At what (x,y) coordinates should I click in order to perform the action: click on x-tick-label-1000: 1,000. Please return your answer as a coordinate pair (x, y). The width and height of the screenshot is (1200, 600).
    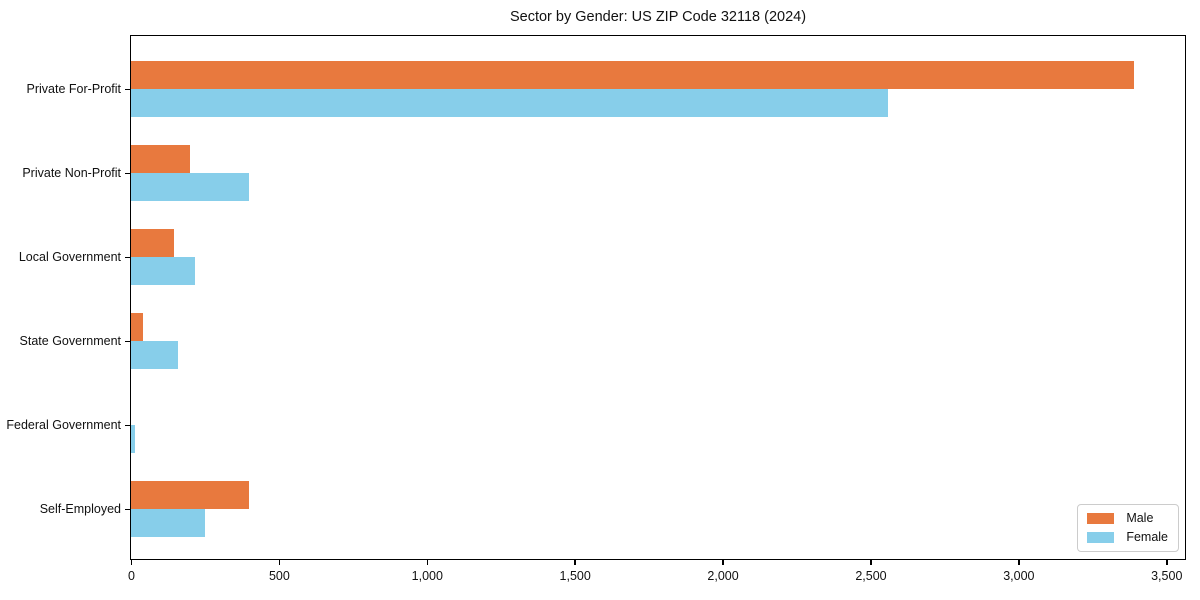
    Looking at the image, I should click on (427, 576).